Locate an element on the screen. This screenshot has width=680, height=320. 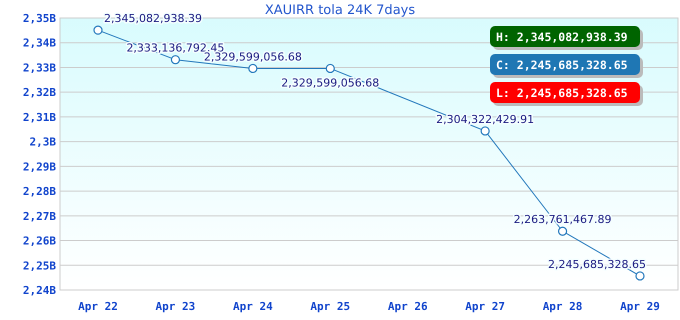
chart-title: XAUIRR tola 24K 7days is located at coordinates (340, 10).